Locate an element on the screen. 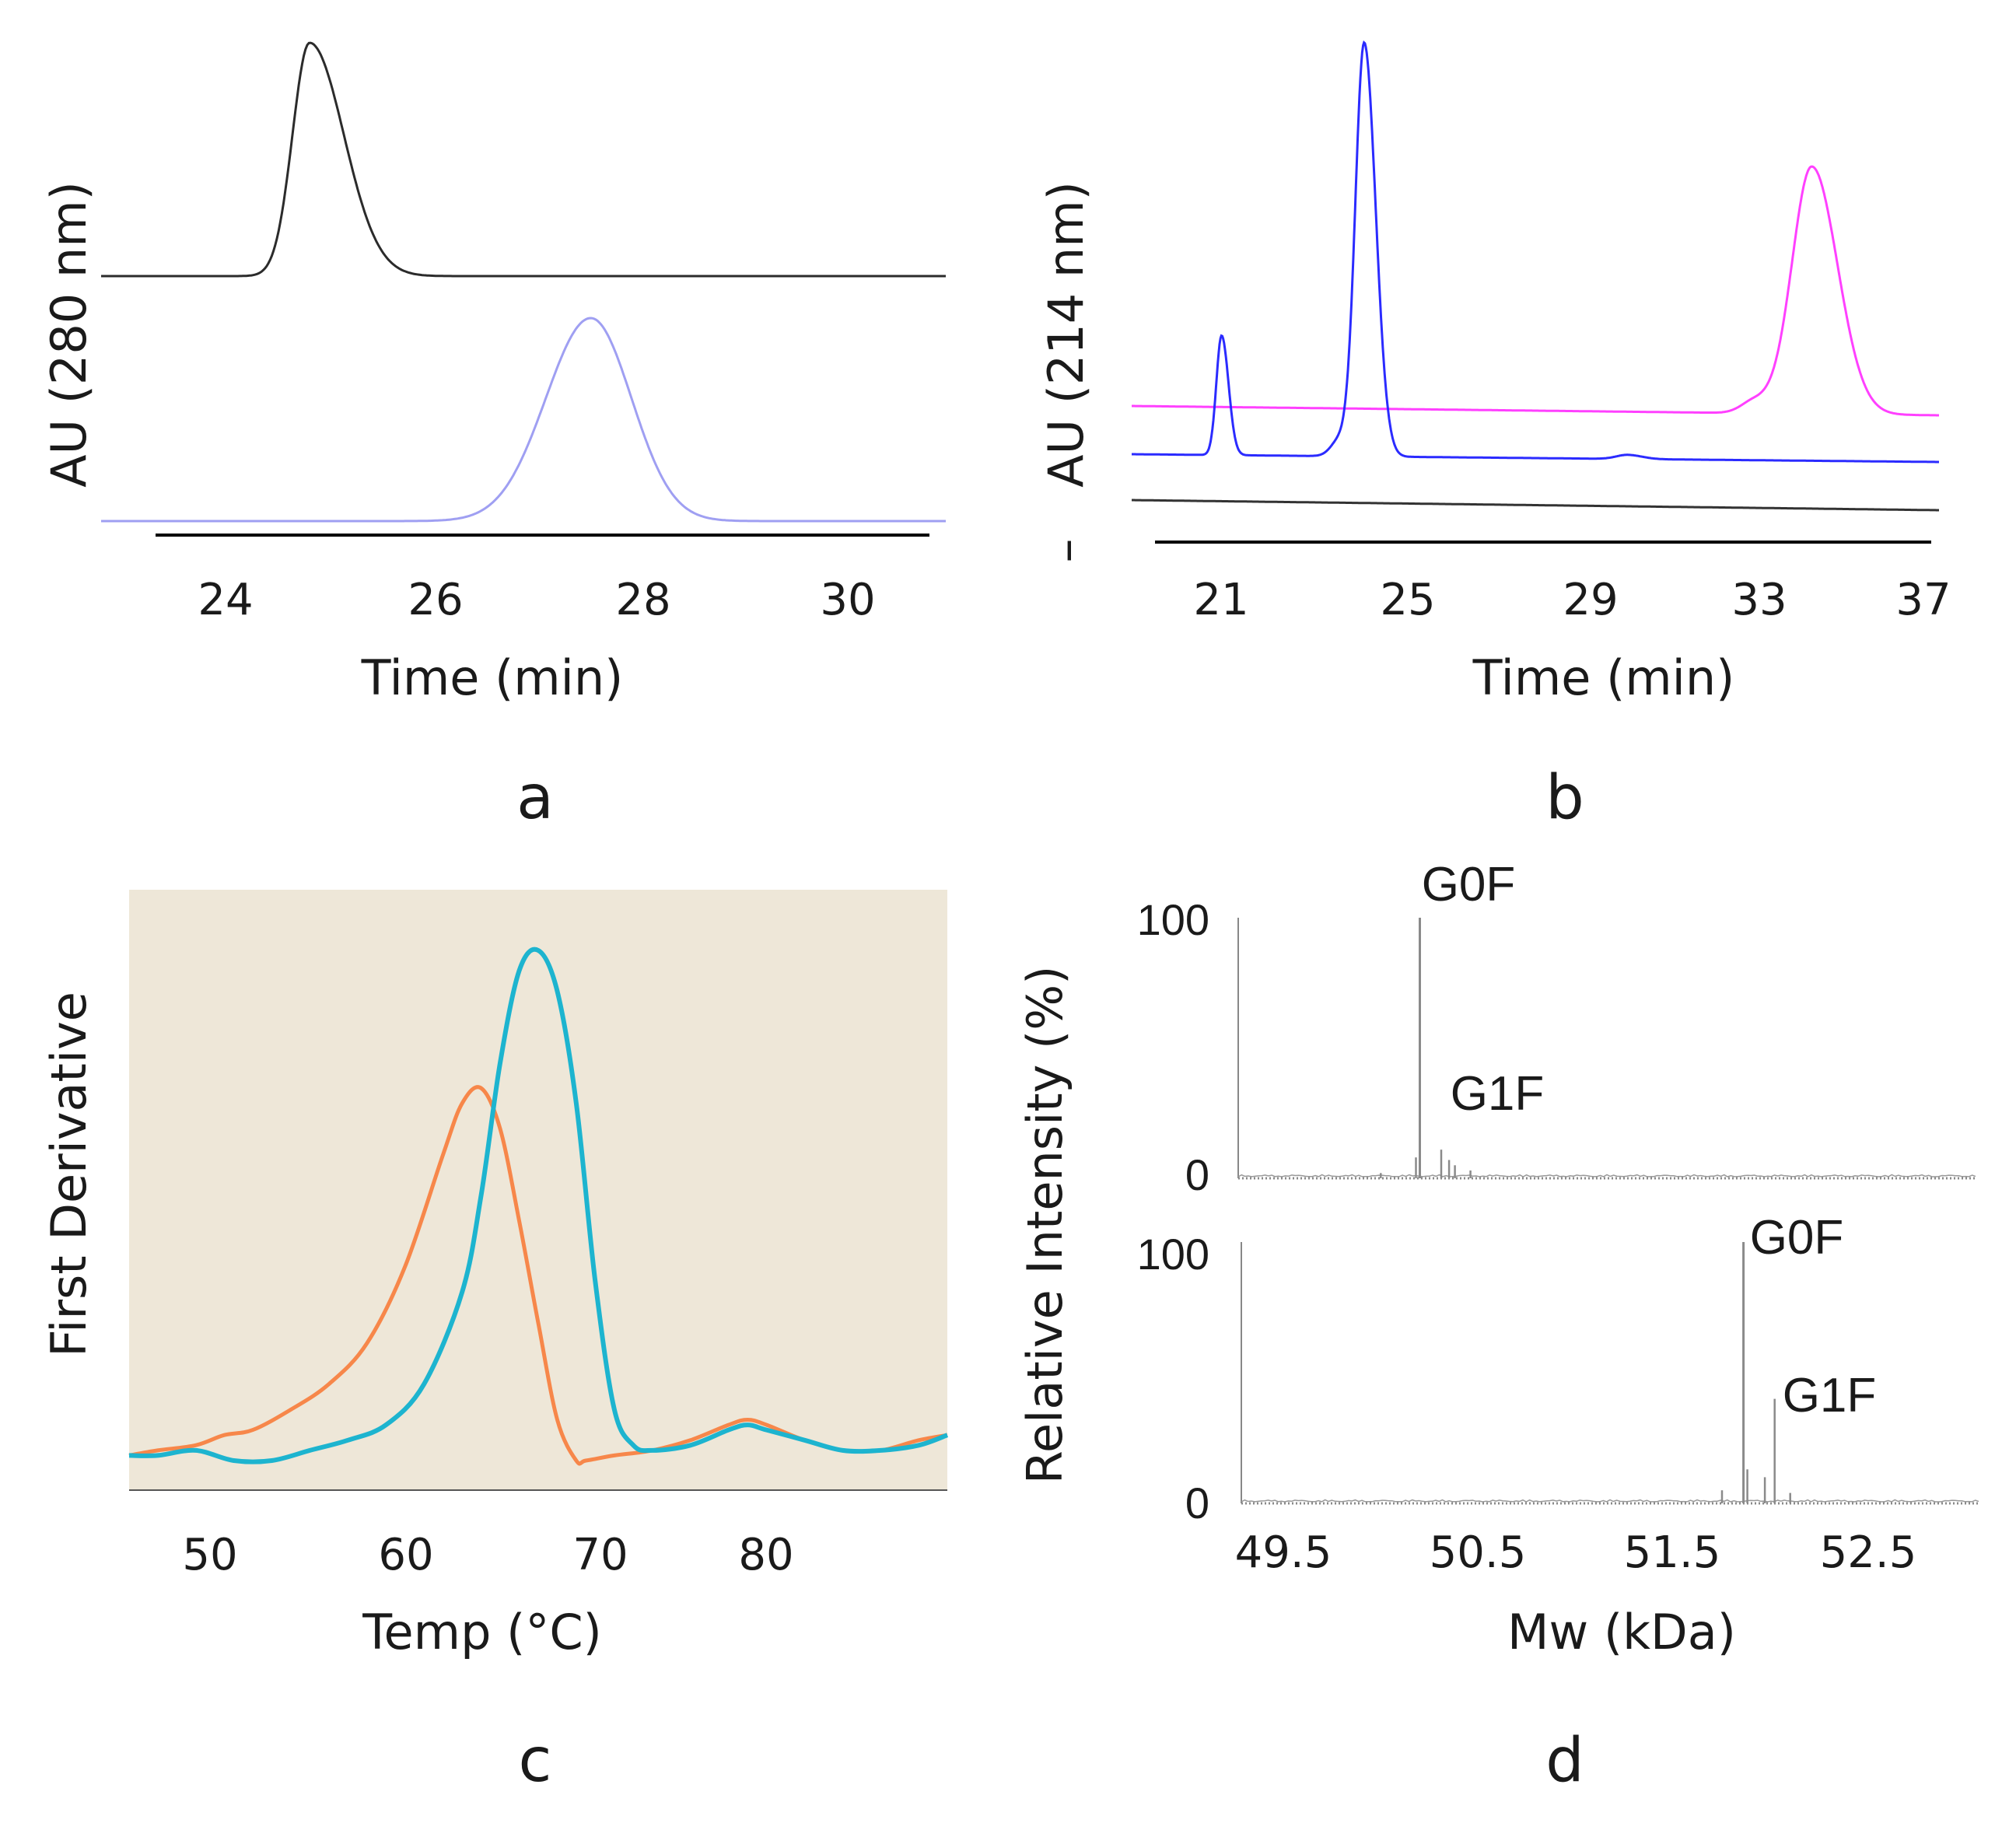  panel-d-lower-peaks is located at coordinates (1756, 1372).